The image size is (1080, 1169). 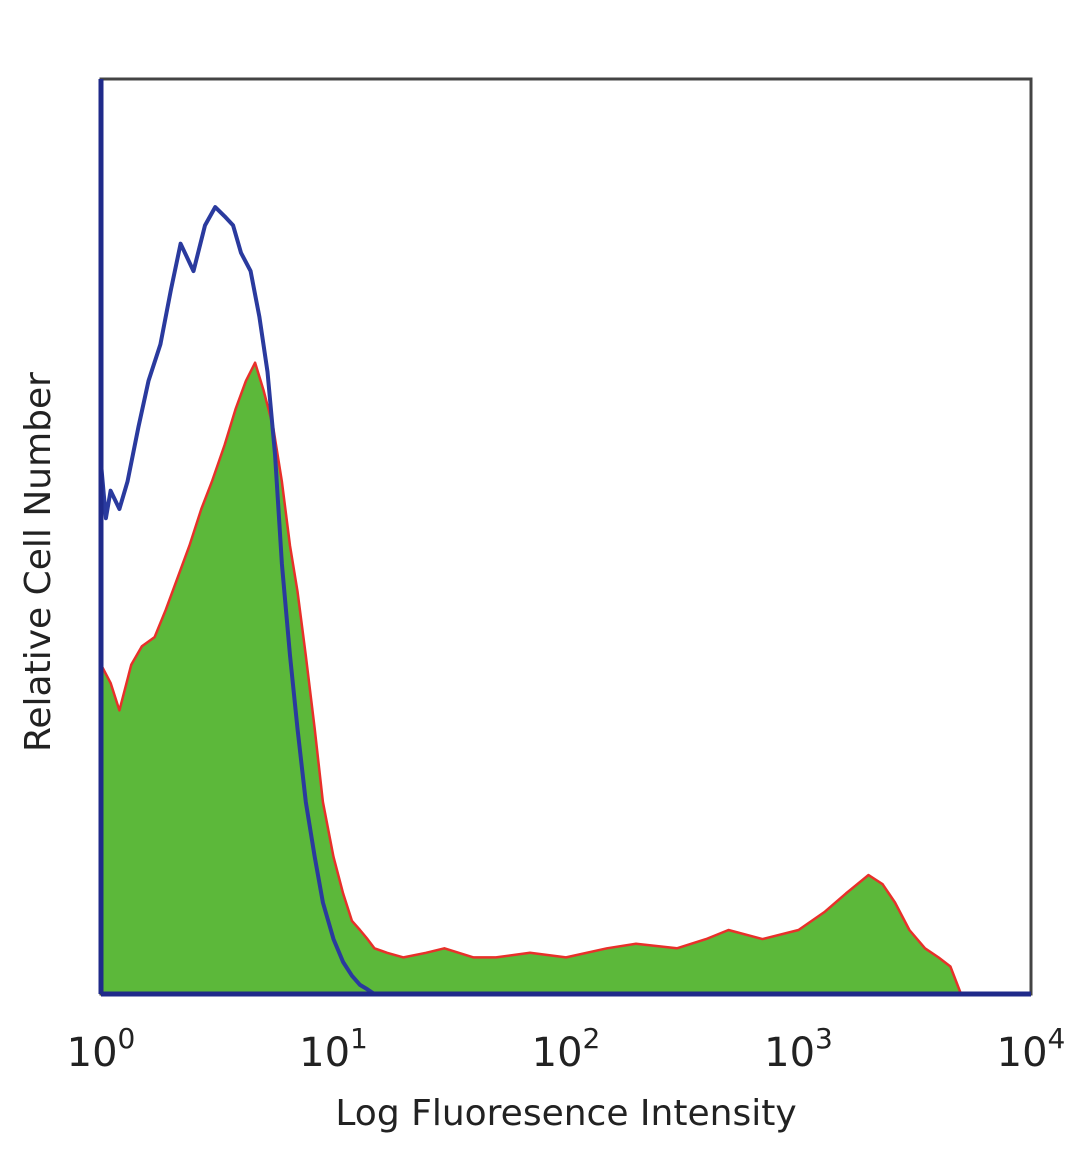 What do you see at coordinates (592, 1038) in the screenshot?
I see `x-tick-exponent-2: 2` at bounding box center [592, 1038].